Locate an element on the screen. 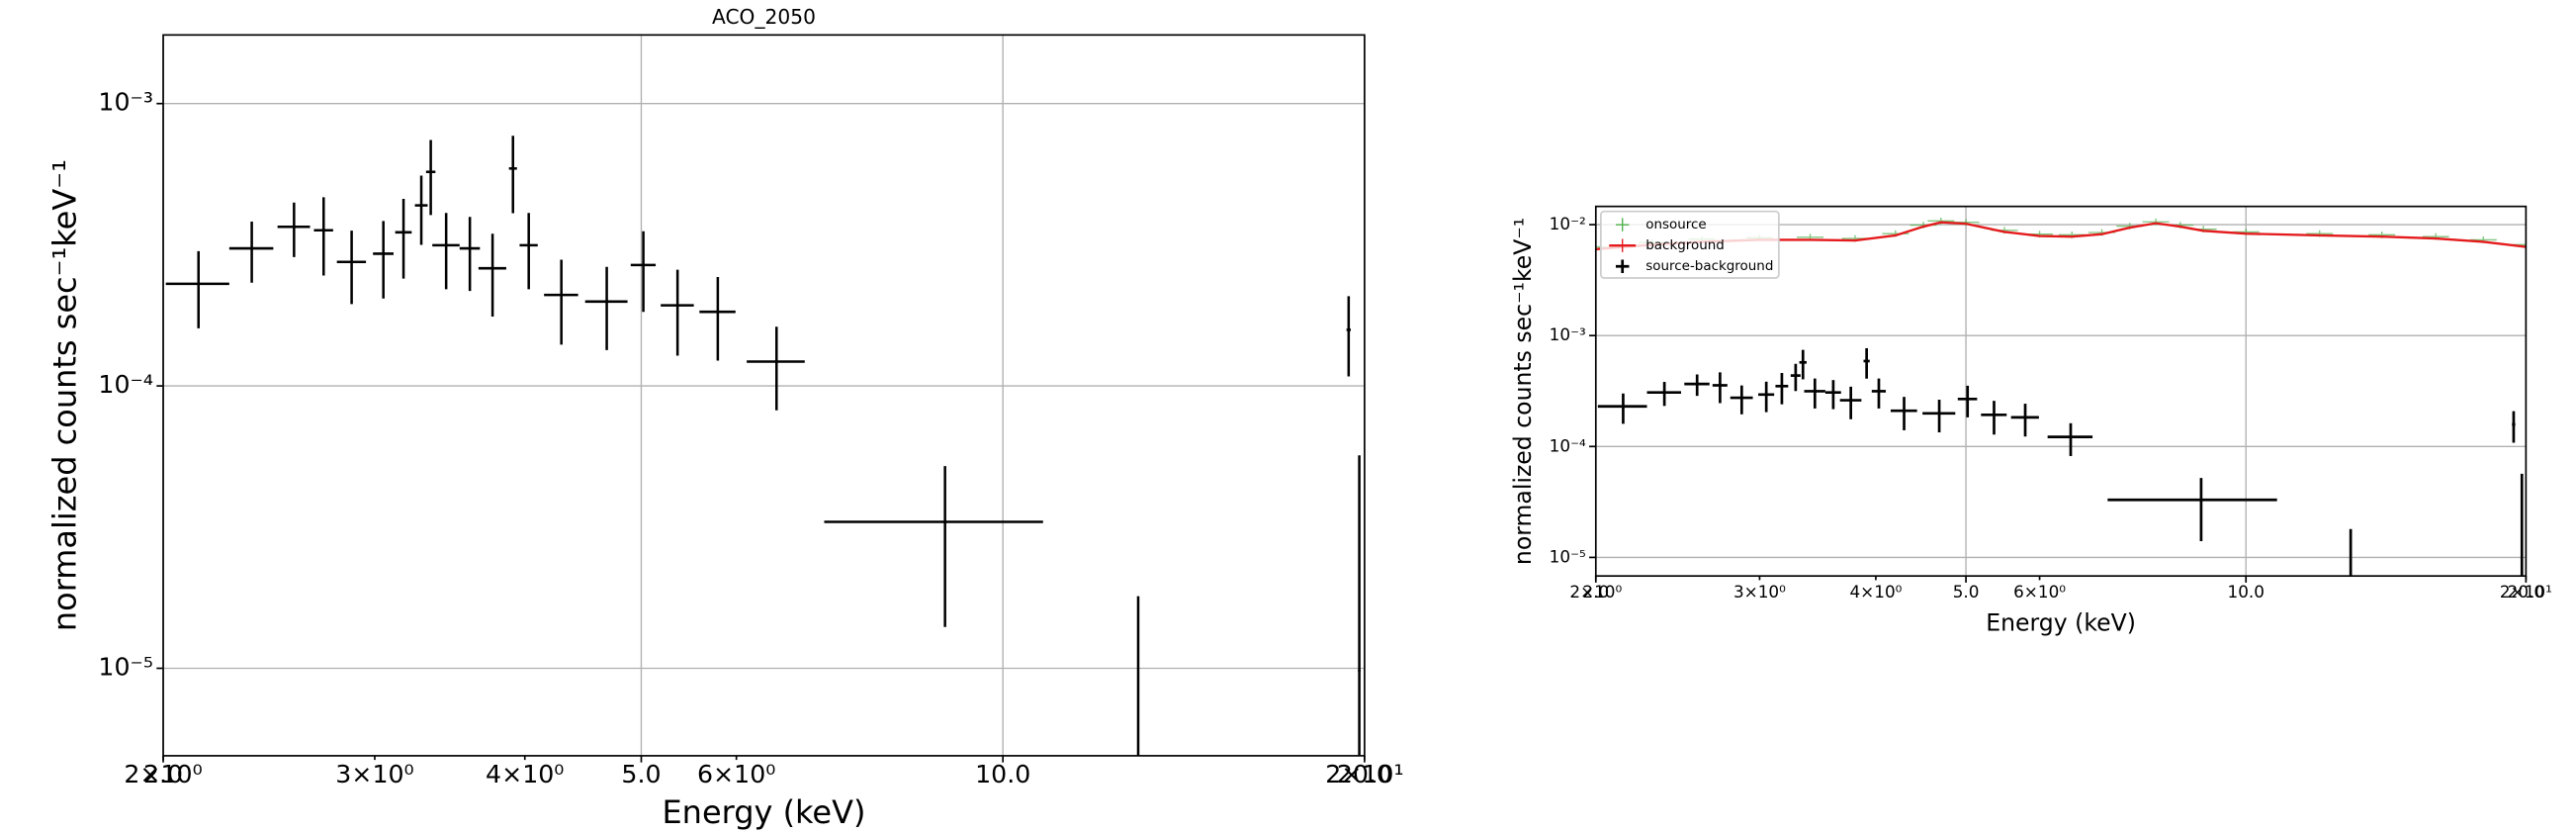  legend-label: onsource is located at coordinates (1675, 225).